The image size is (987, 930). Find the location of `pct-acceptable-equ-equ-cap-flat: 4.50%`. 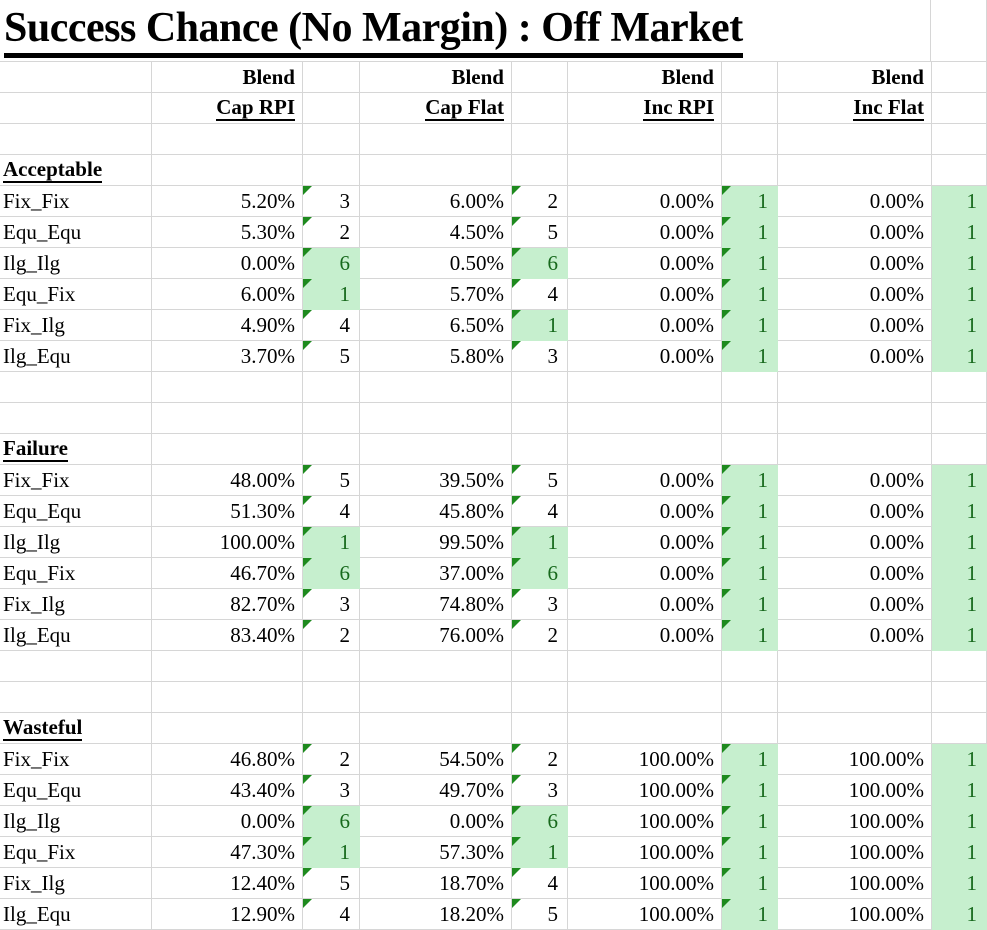

pct-acceptable-equ-equ-cap-flat: 4.50% is located at coordinates (436, 232).